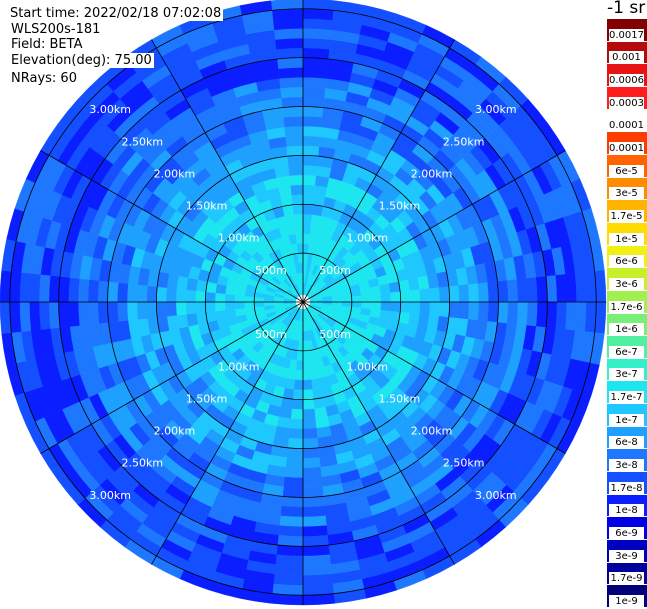  I want to click on range-ring-label: 1.50km, so click(400, 398).